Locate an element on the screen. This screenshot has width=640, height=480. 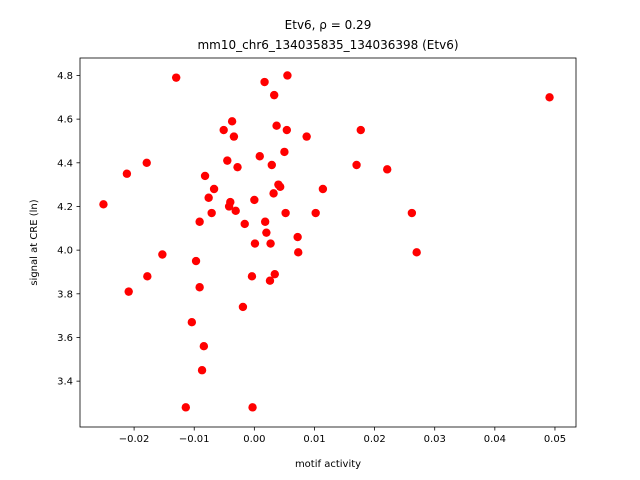
y-tick-label: 4.8 is located at coordinates (65, 76).